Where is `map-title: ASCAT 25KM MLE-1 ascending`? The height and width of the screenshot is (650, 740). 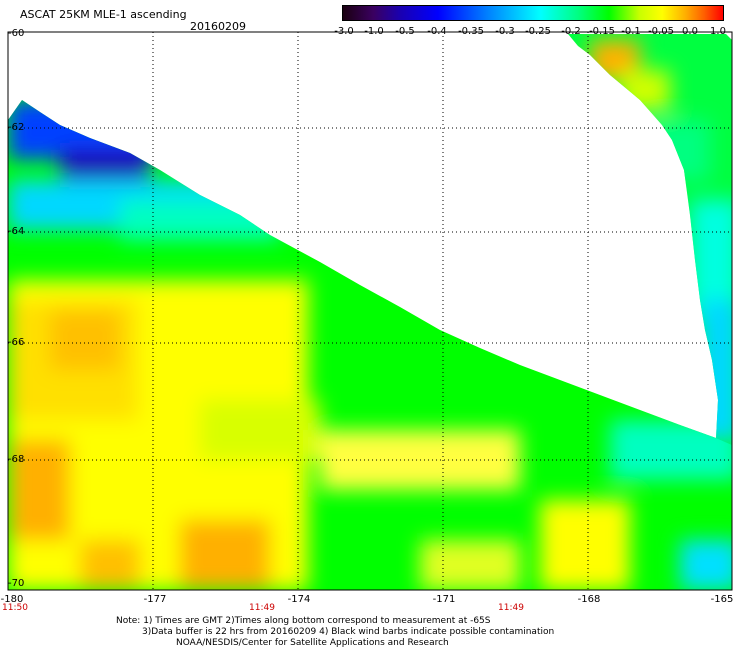
map-title: ASCAT 25KM MLE-1 ascending is located at coordinates (103, 14).